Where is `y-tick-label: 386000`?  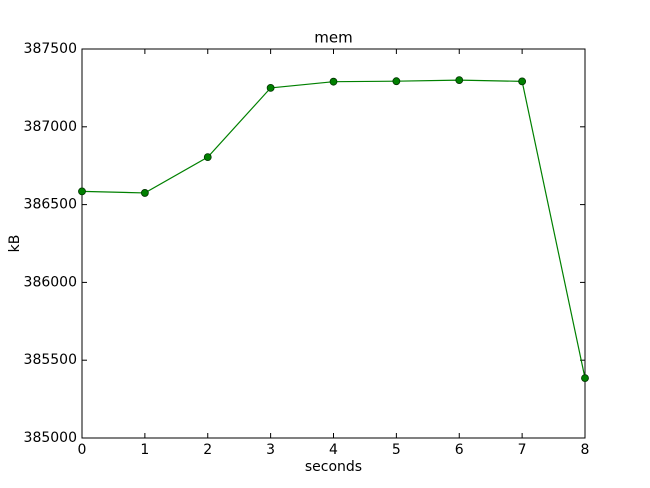 y-tick-label: 386000 is located at coordinates (50, 282).